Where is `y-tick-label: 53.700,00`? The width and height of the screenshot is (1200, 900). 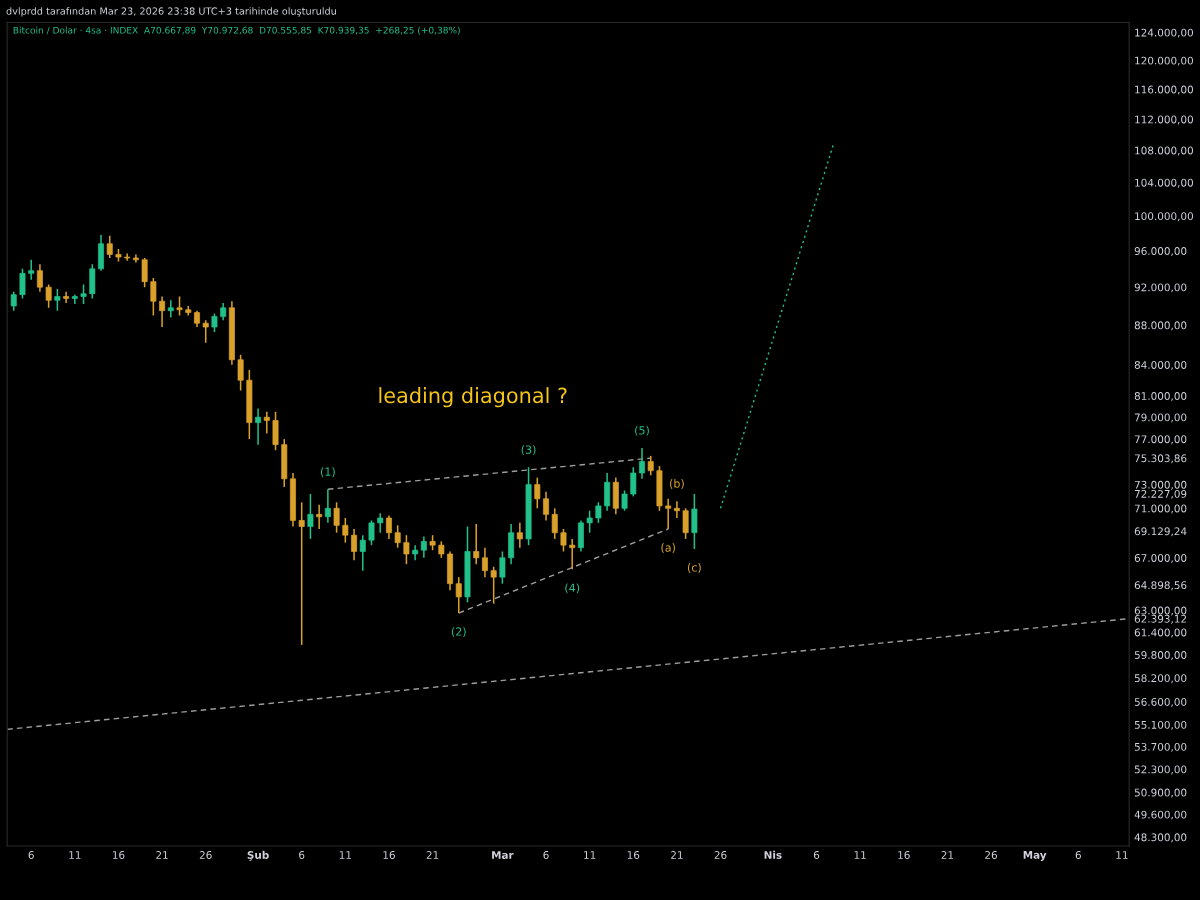
y-tick-label: 53.700,00 is located at coordinates (1160, 747).